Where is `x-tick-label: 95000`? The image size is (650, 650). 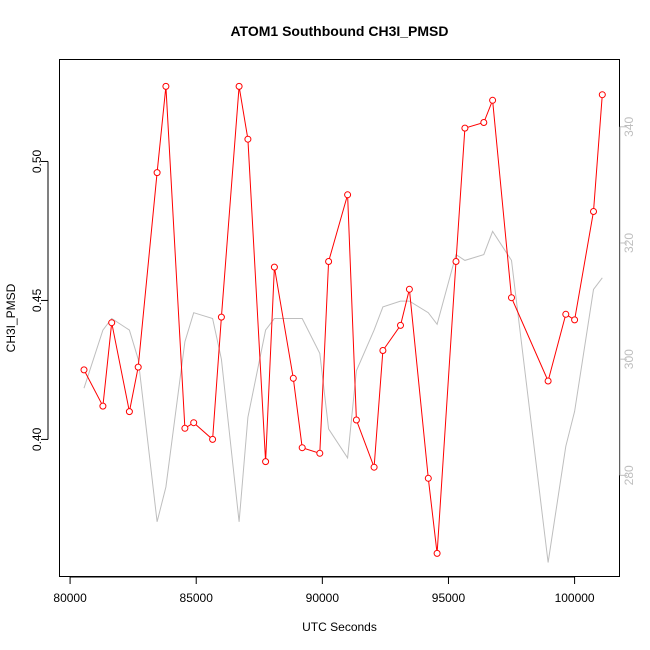
x-tick-label: 95000 is located at coordinates (449, 598).